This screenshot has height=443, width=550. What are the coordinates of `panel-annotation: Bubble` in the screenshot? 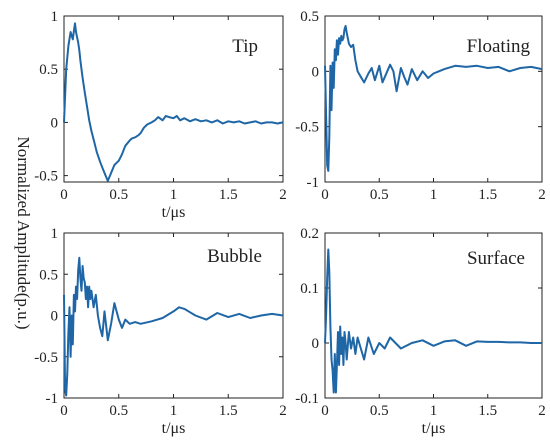 It's located at (234, 256).